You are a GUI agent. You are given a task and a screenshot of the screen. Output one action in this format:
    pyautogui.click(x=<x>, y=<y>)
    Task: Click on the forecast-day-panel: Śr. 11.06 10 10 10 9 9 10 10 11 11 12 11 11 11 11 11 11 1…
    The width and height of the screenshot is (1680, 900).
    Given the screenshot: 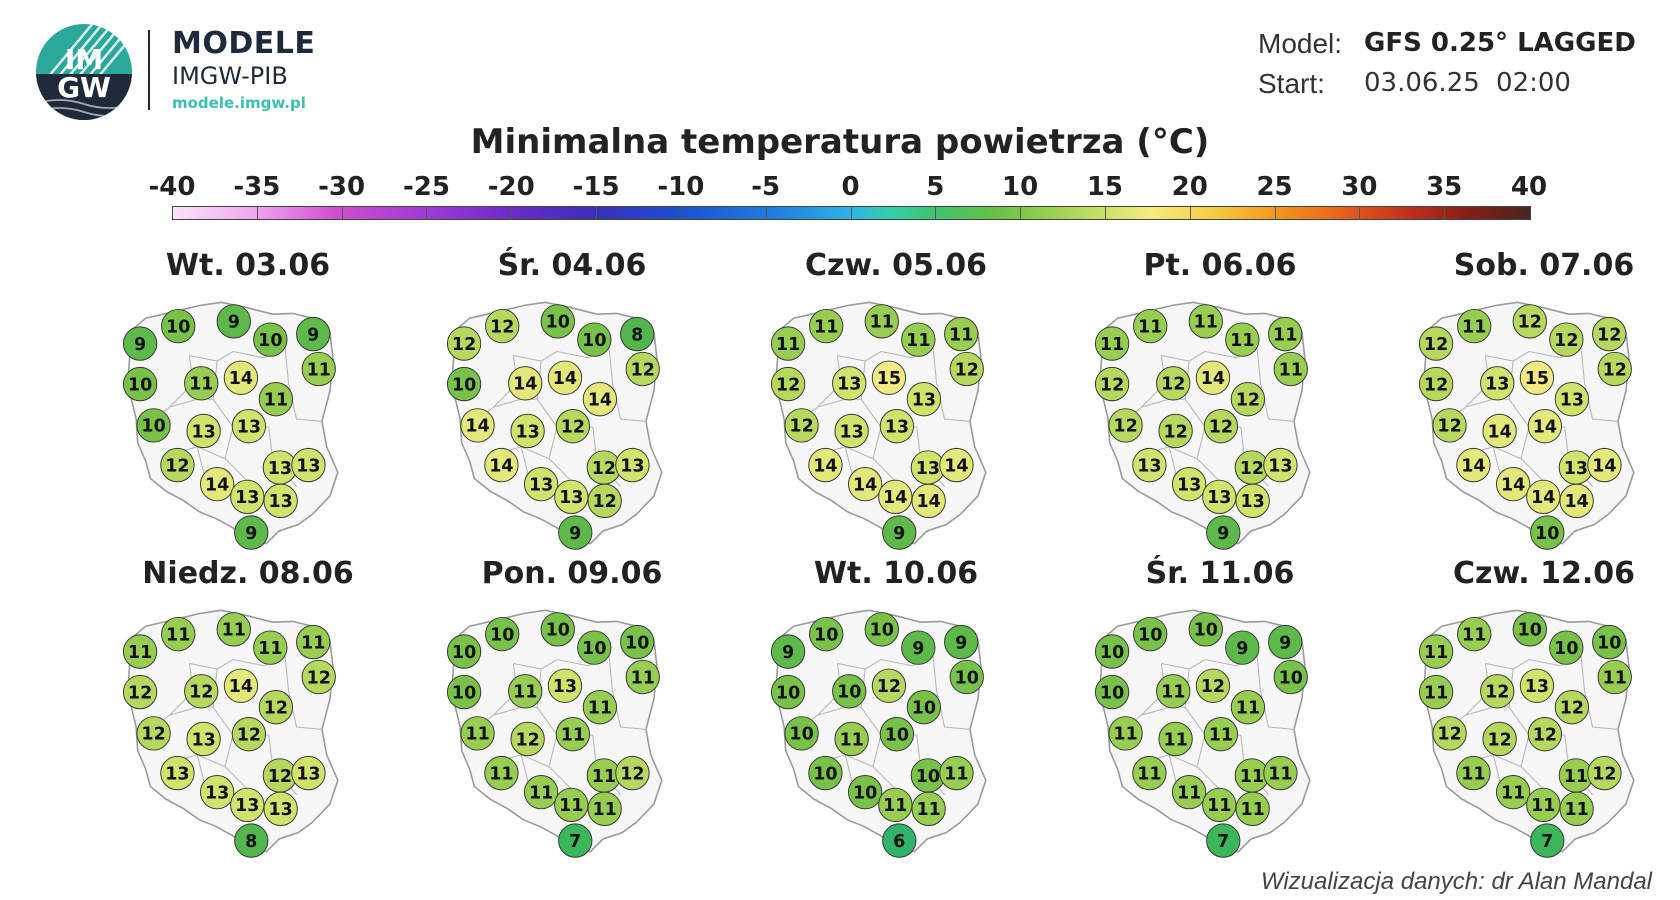 What is the action you would take?
    pyautogui.click(x=1220, y=711)
    